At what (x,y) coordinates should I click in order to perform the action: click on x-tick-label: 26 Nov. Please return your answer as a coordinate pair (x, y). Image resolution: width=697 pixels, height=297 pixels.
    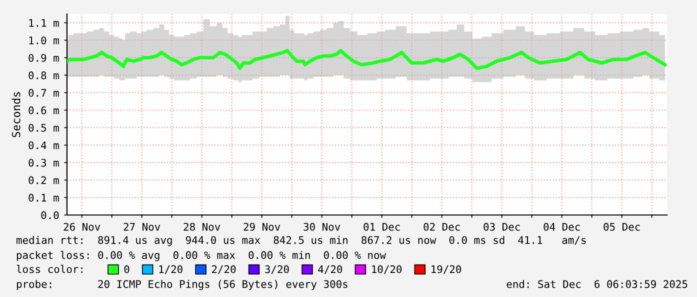
    Looking at the image, I should click on (82, 226).